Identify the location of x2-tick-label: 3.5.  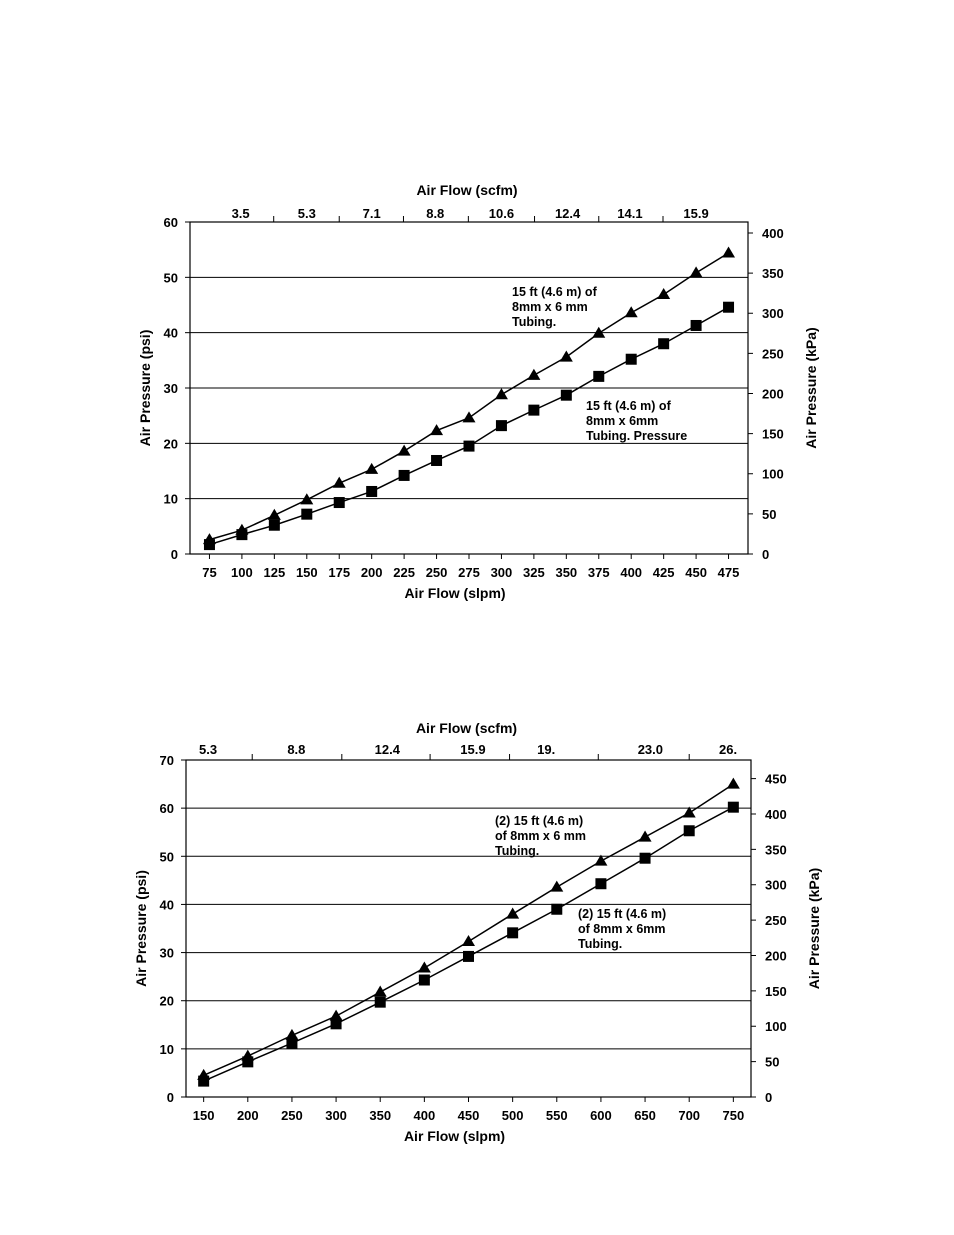
(241, 213).